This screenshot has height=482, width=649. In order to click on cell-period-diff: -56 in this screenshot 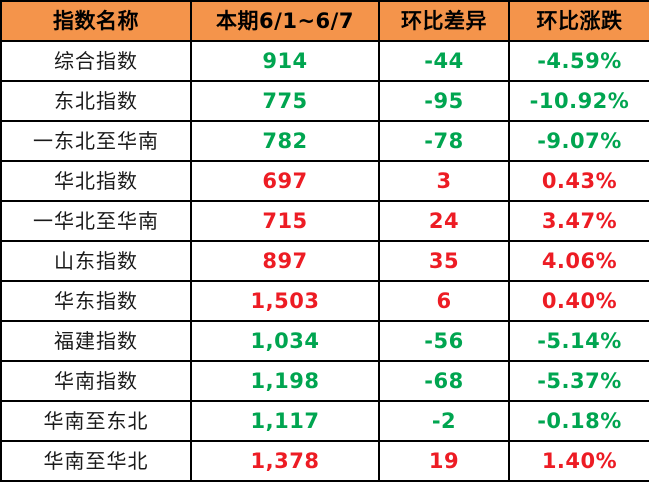, I will do `click(444, 341)`.